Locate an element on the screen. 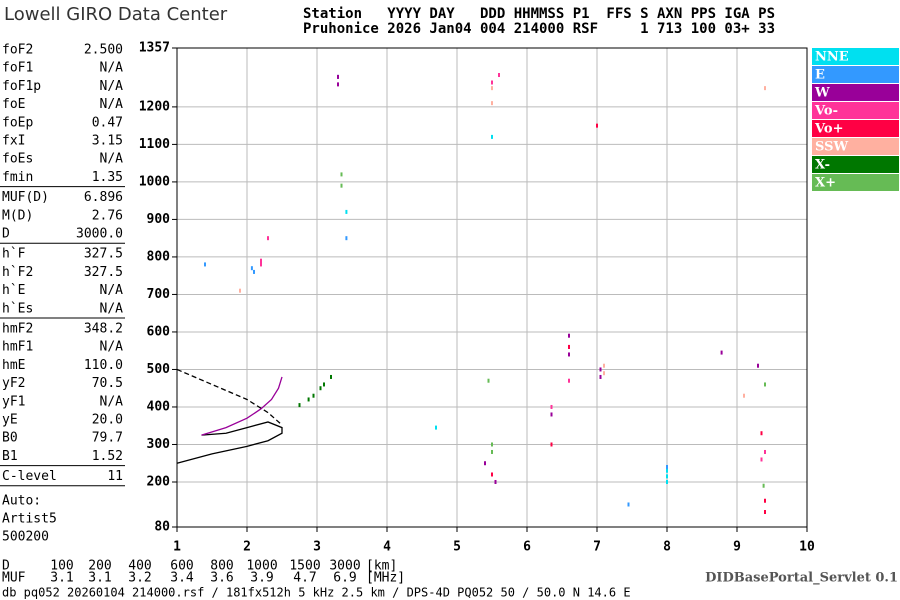 The width and height of the screenshot is (900, 600). param-label: MUF(D) is located at coordinates (25, 197).